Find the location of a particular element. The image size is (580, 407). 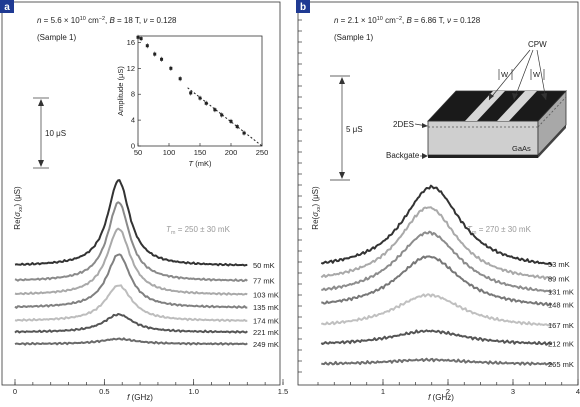

series-line-53-mK is located at coordinates (436, 225).